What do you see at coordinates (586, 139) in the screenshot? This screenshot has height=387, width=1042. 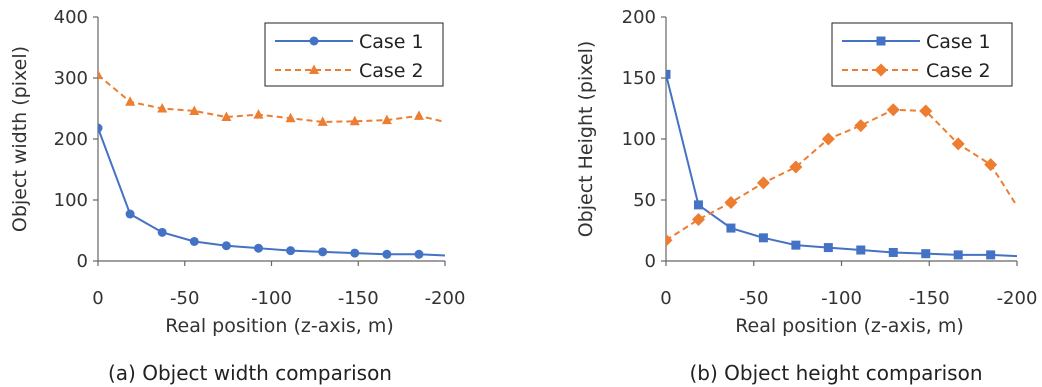 I see `y-axis-title: Object Height (pixel)` at bounding box center [586, 139].